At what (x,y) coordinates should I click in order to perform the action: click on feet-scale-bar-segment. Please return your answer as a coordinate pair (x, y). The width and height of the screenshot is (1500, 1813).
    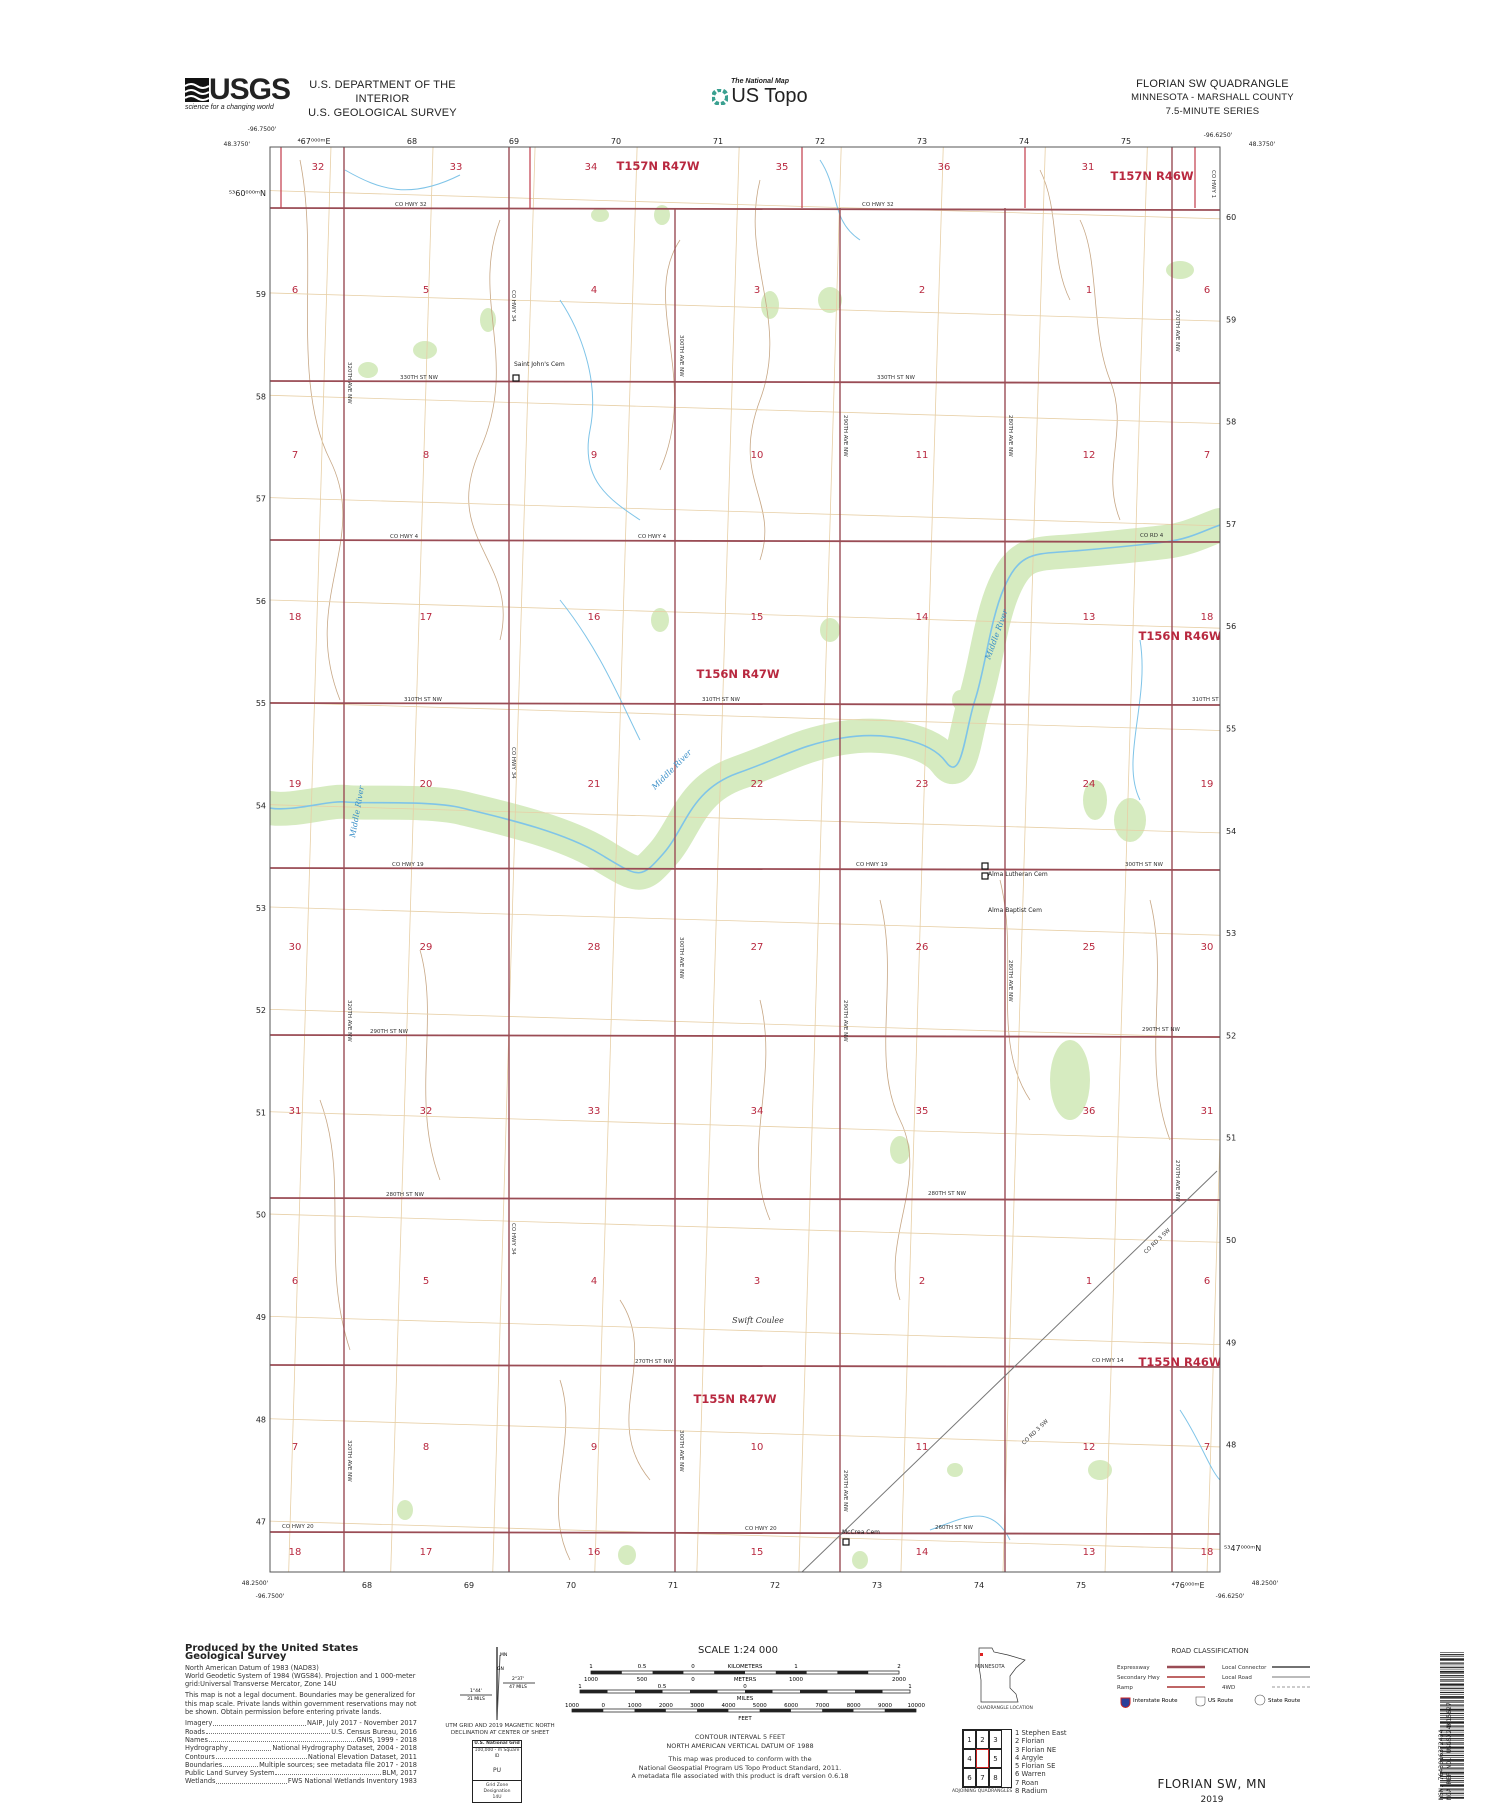
    Looking at the image, I should click on (900, 1710).